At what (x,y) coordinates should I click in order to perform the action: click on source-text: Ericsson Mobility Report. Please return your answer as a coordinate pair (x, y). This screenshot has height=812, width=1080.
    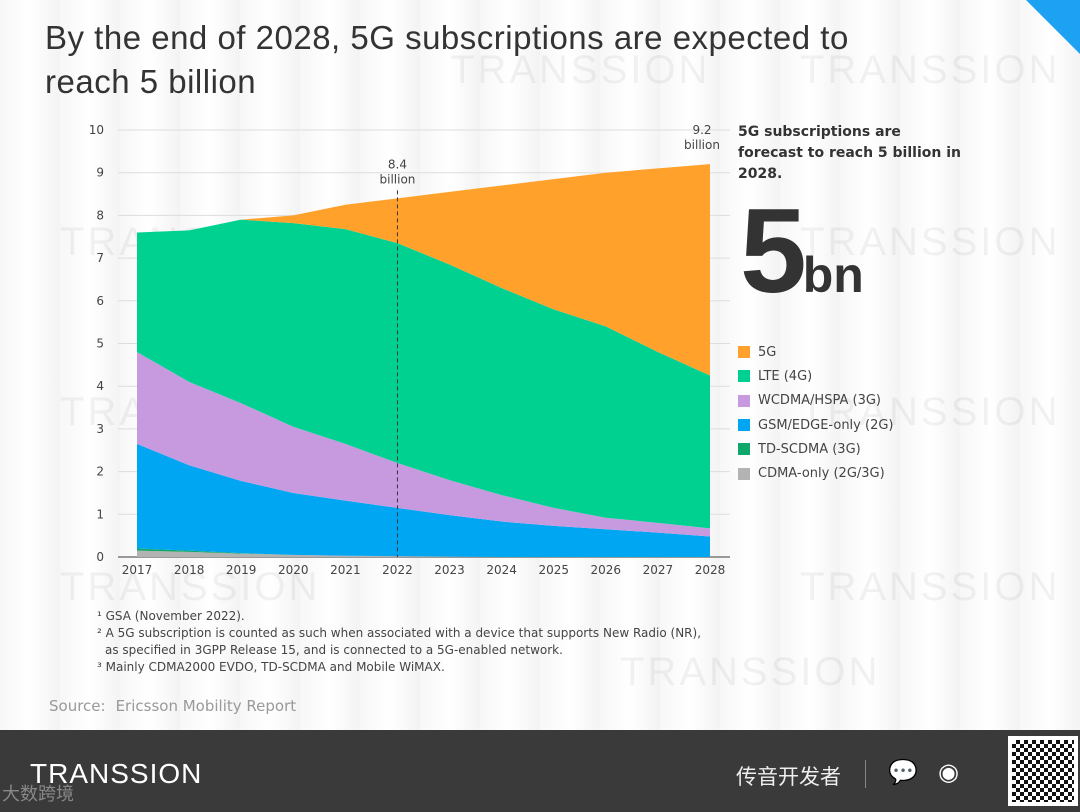
    Looking at the image, I should click on (206, 706).